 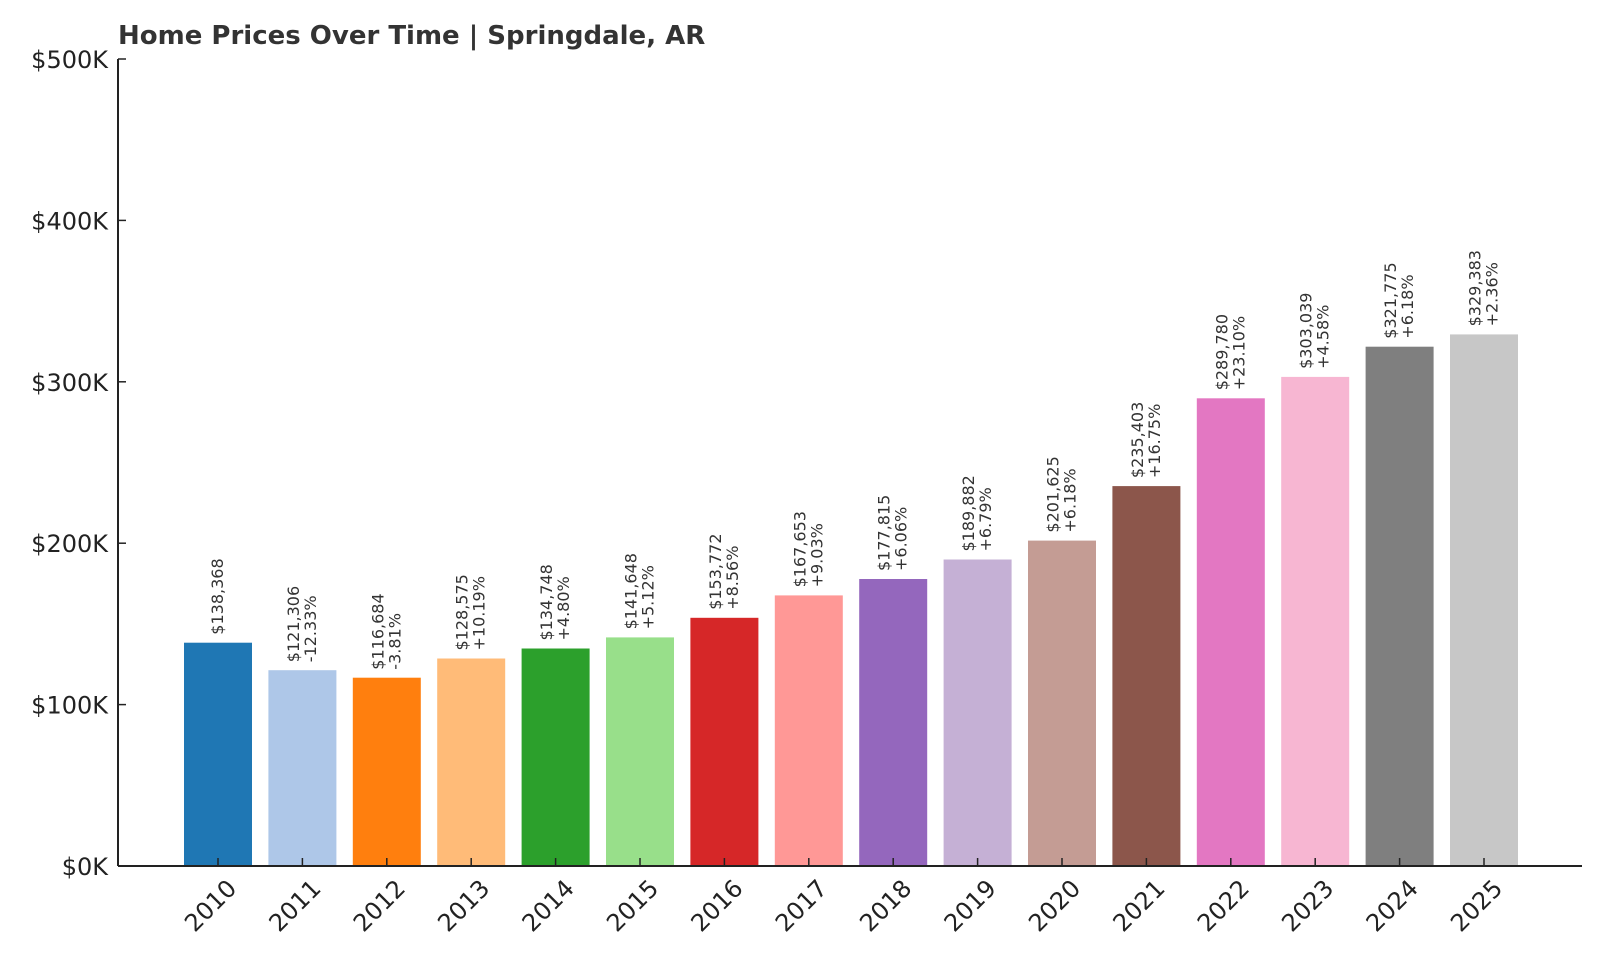 What do you see at coordinates (885, 905) in the screenshot?
I see `xtick-label-2018: 2018` at bounding box center [885, 905].